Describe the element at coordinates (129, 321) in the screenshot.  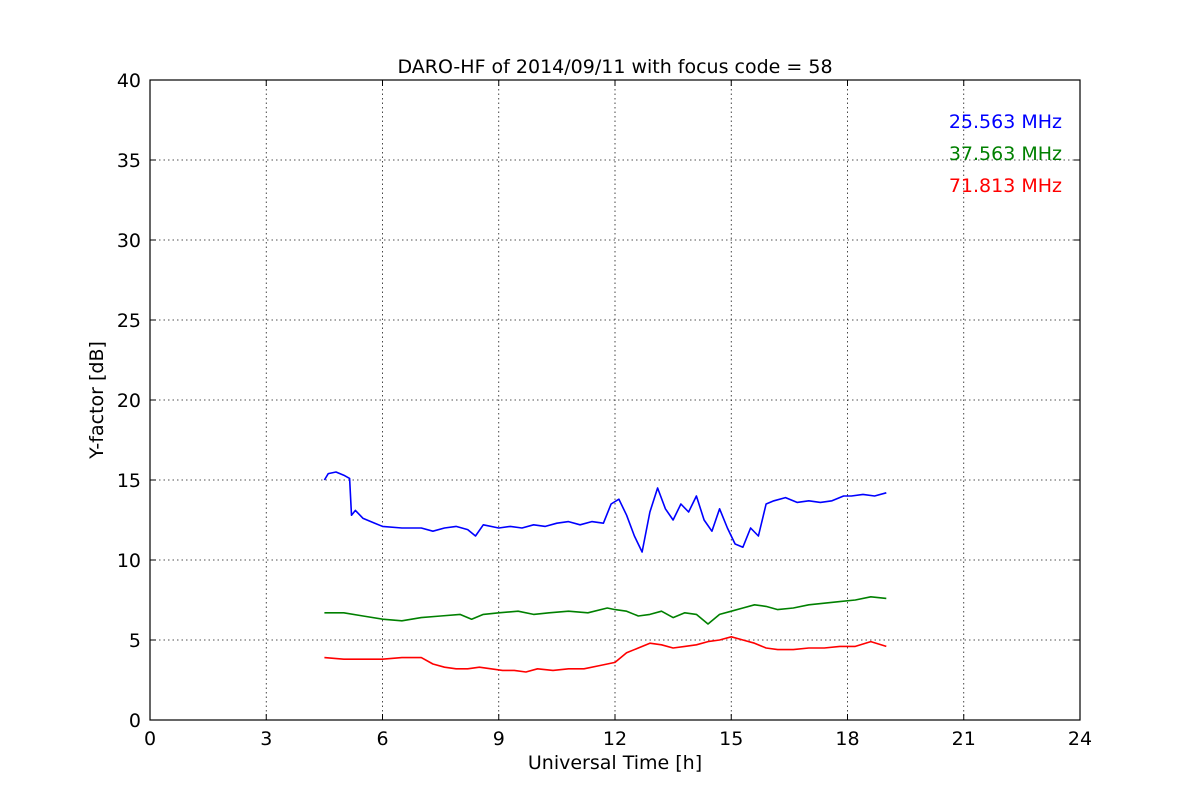
I see `y-tick-label: 25` at that location.